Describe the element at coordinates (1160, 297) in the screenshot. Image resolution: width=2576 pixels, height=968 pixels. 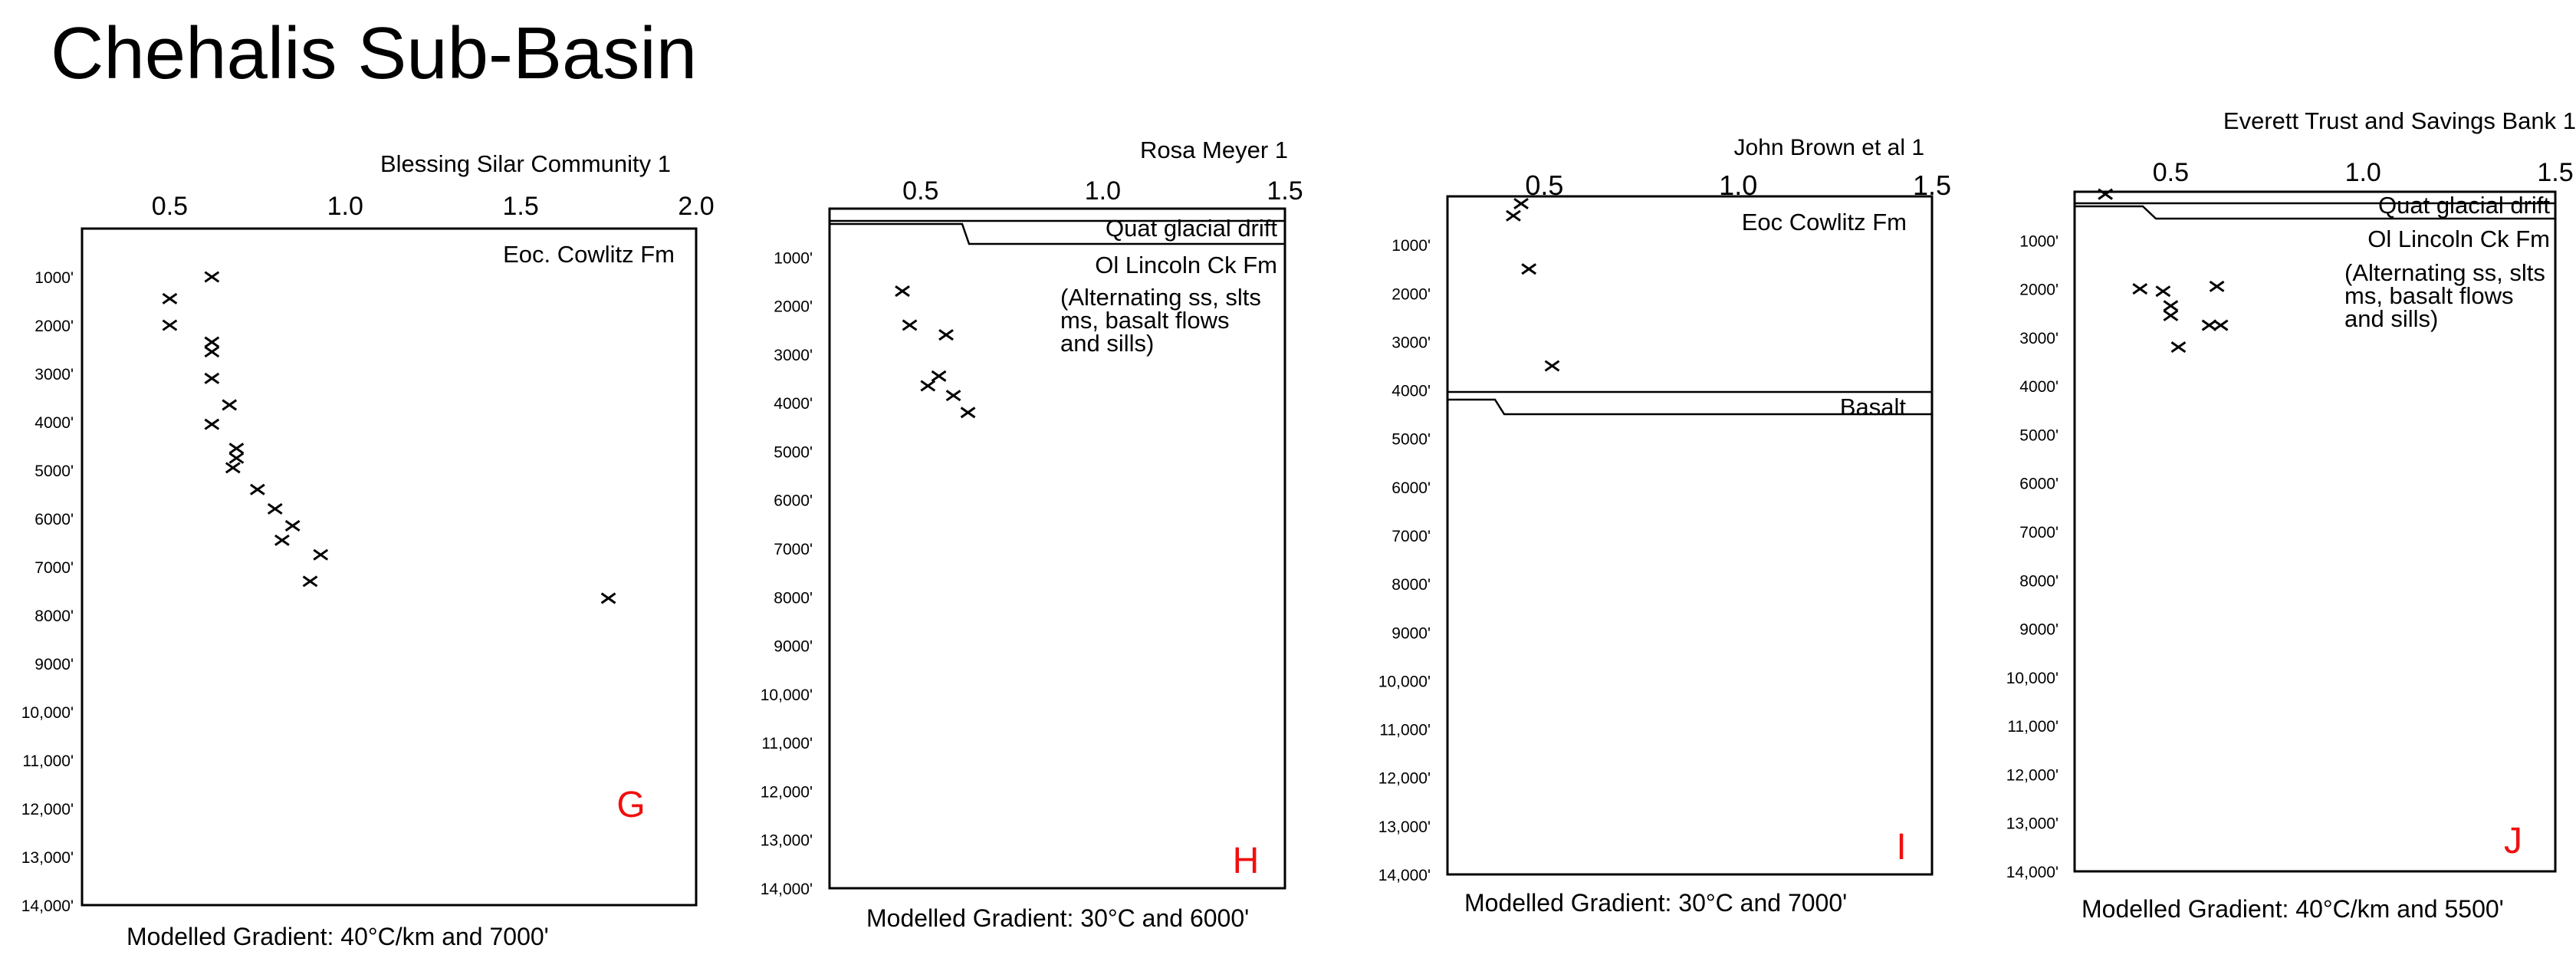
I see `formation-label: (Alternating ss, slts` at that location.